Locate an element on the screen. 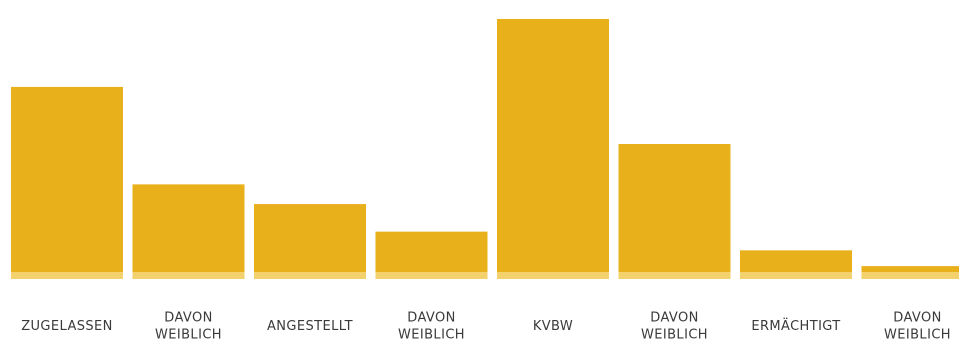 The width and height of the screenshot is (959, 342). category-label-0: ZUGELASSEN is located at coordinates (67, 326).